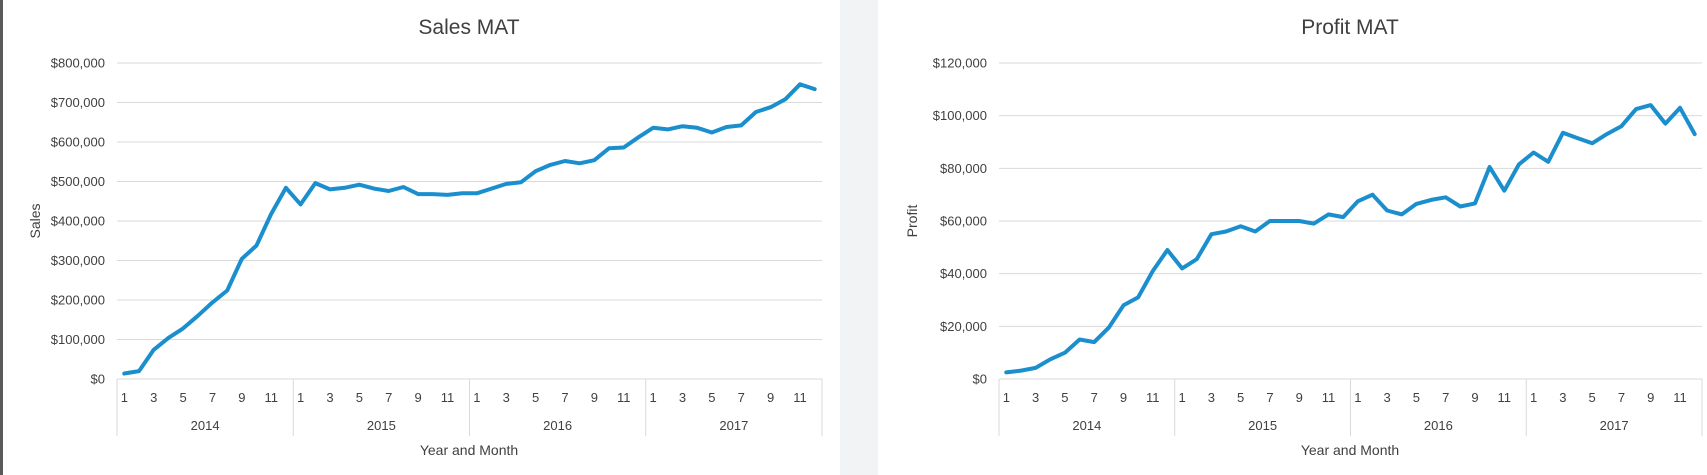 This screenshot has height=475, width=1707. I want to click on chart-title: Profit MAT, so click(1350, 27).